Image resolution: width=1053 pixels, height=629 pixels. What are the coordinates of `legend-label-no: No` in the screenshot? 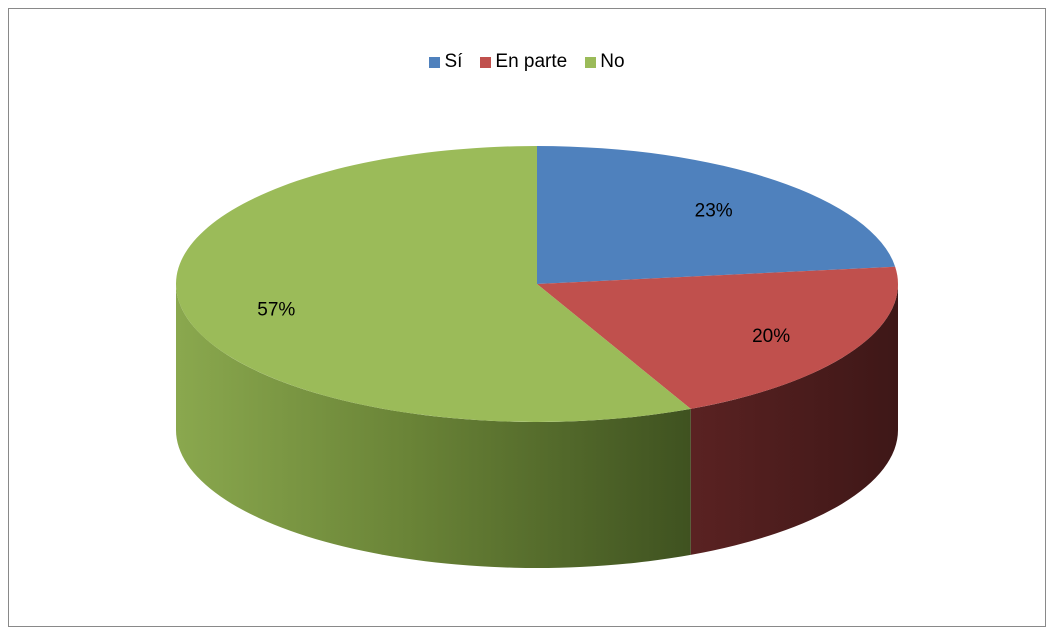 It's located at (612, 61).